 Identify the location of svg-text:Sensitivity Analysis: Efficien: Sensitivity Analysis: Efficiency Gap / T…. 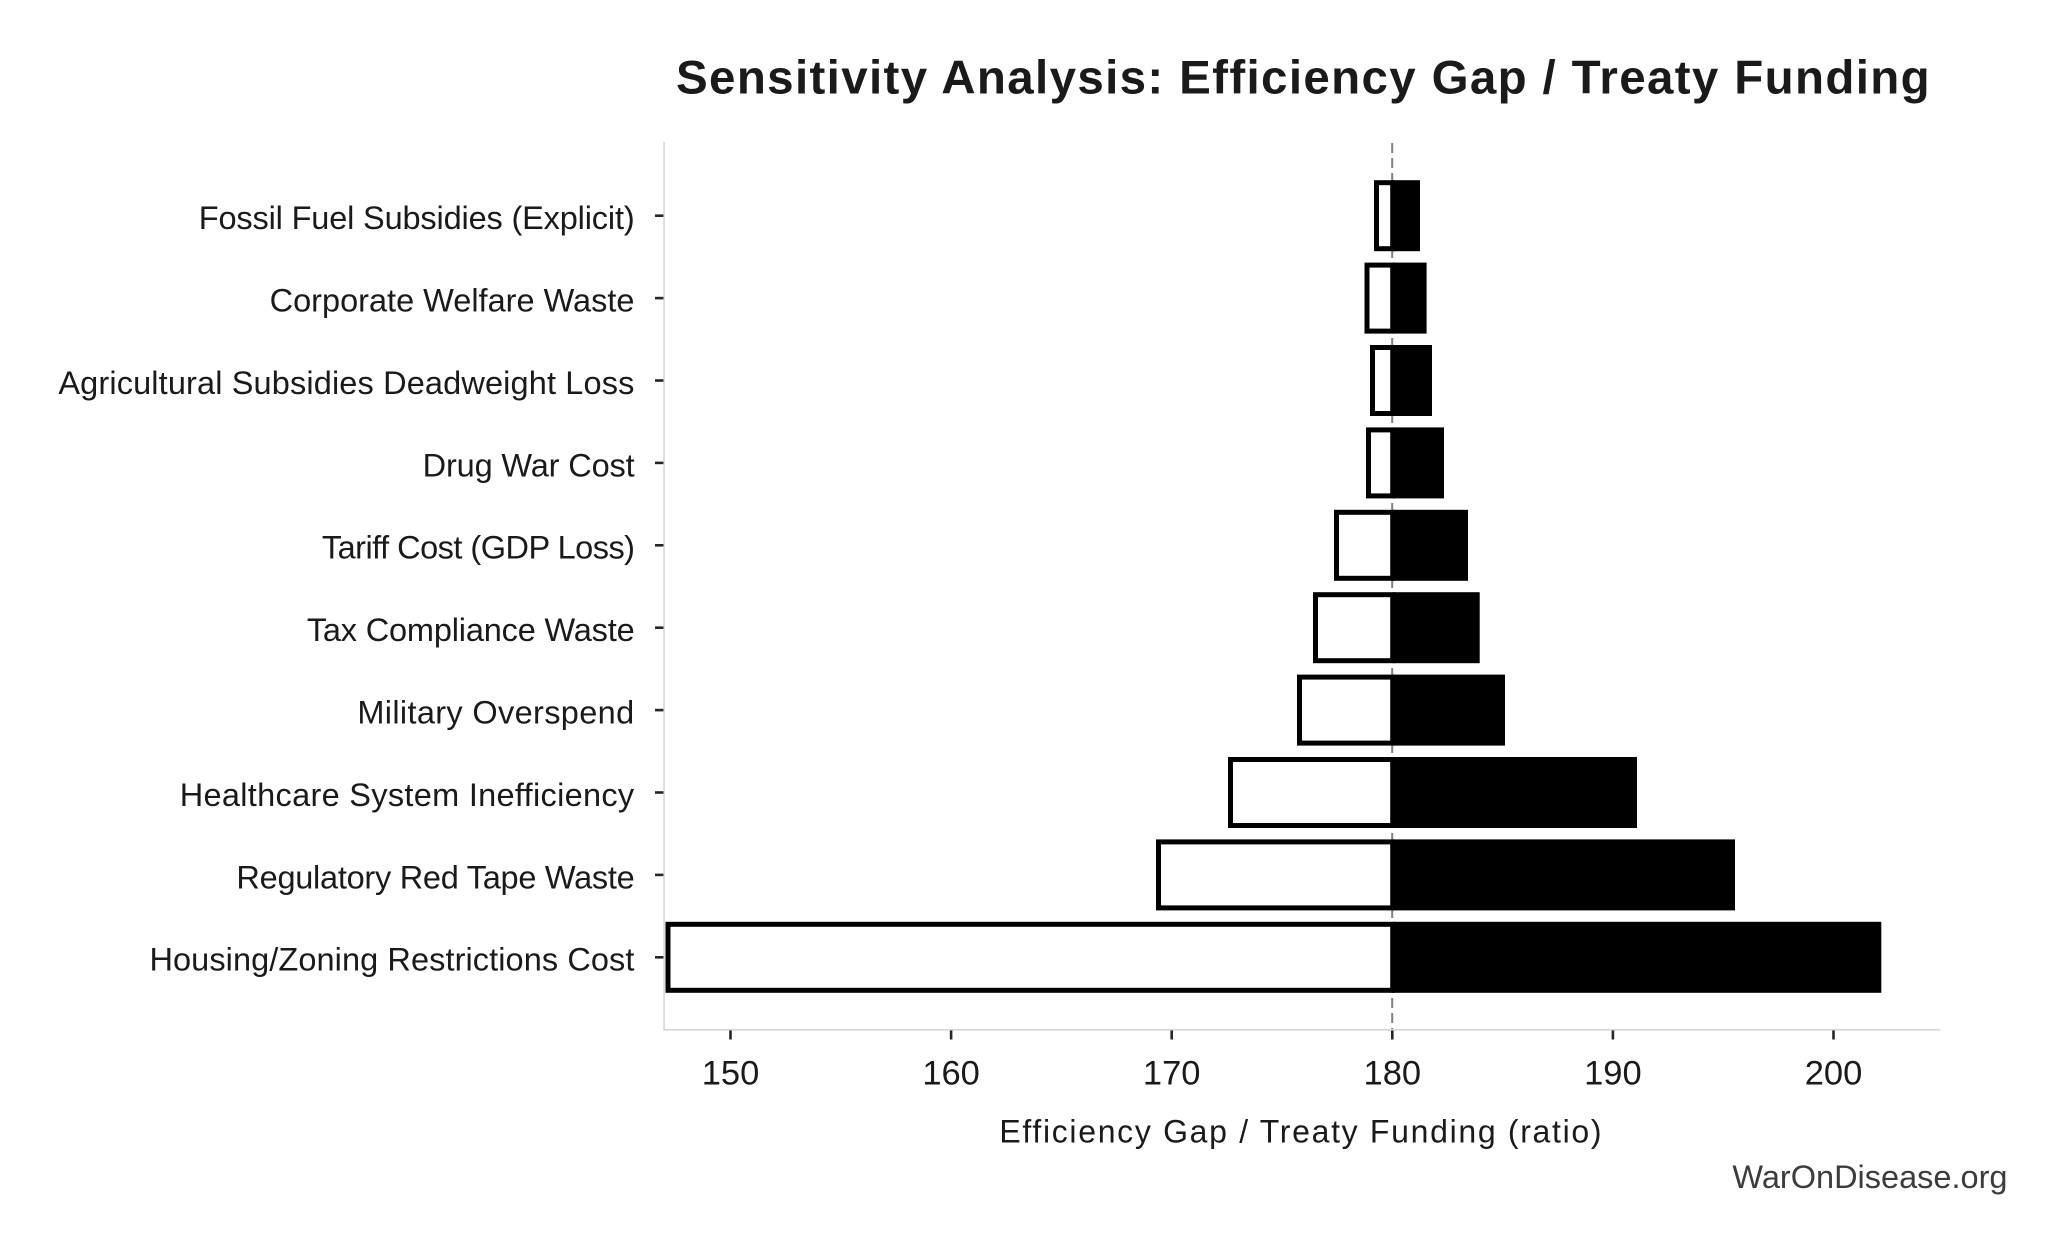
(1303, 78).